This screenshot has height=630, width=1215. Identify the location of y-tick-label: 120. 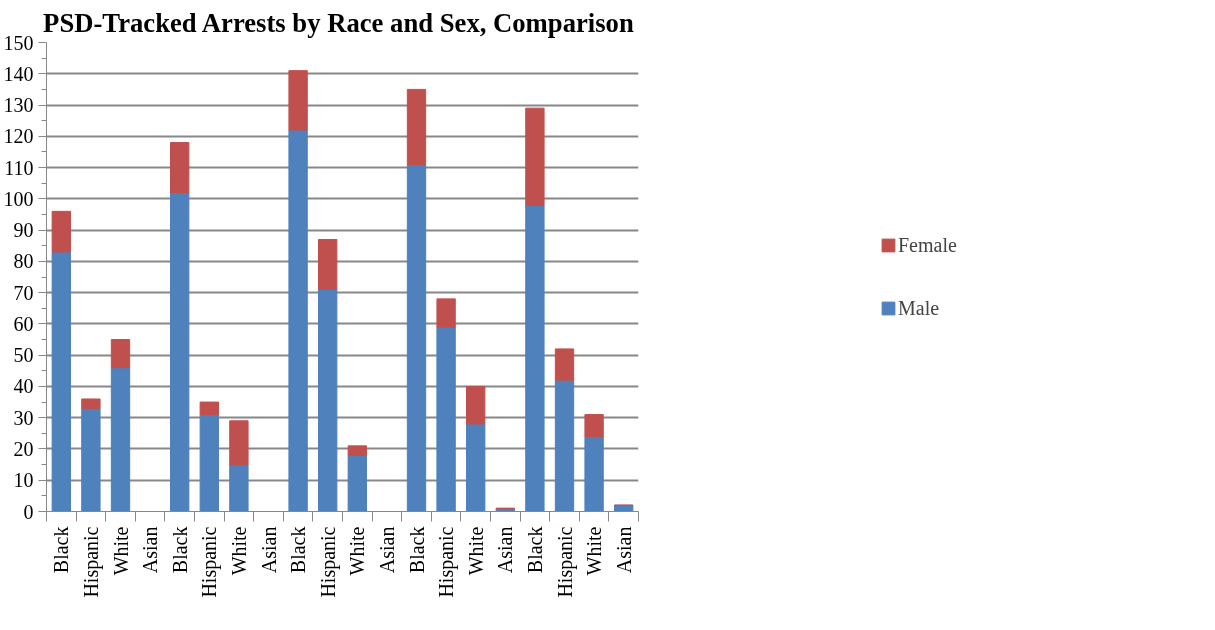
(18, 136).